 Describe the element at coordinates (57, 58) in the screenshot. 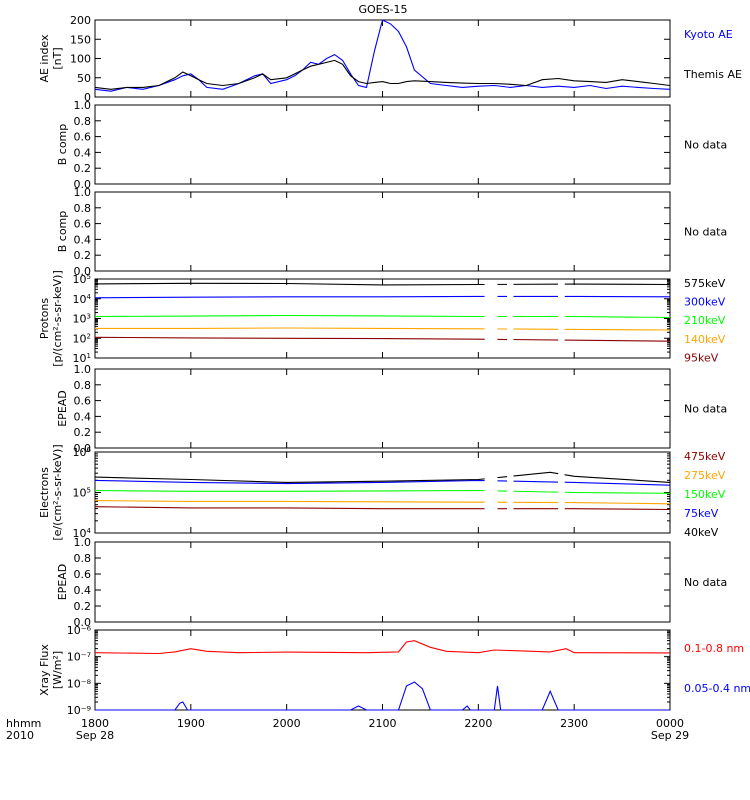

I see `y-axis-label: [nT]` at that location.